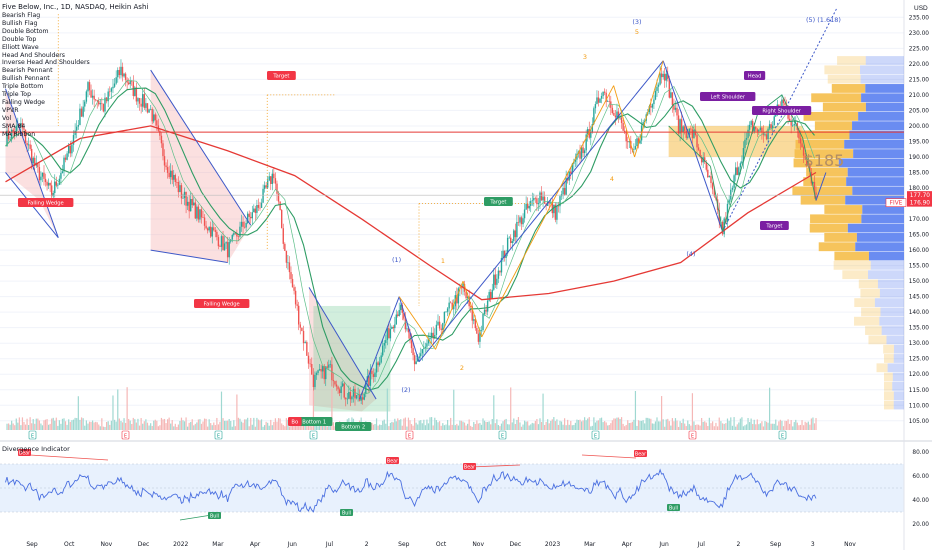 The height and width of the screenshot is (555, 932). Describe the element at coordinates (921, 8) in the screenshot. I see `currency-label: USD` at that location.